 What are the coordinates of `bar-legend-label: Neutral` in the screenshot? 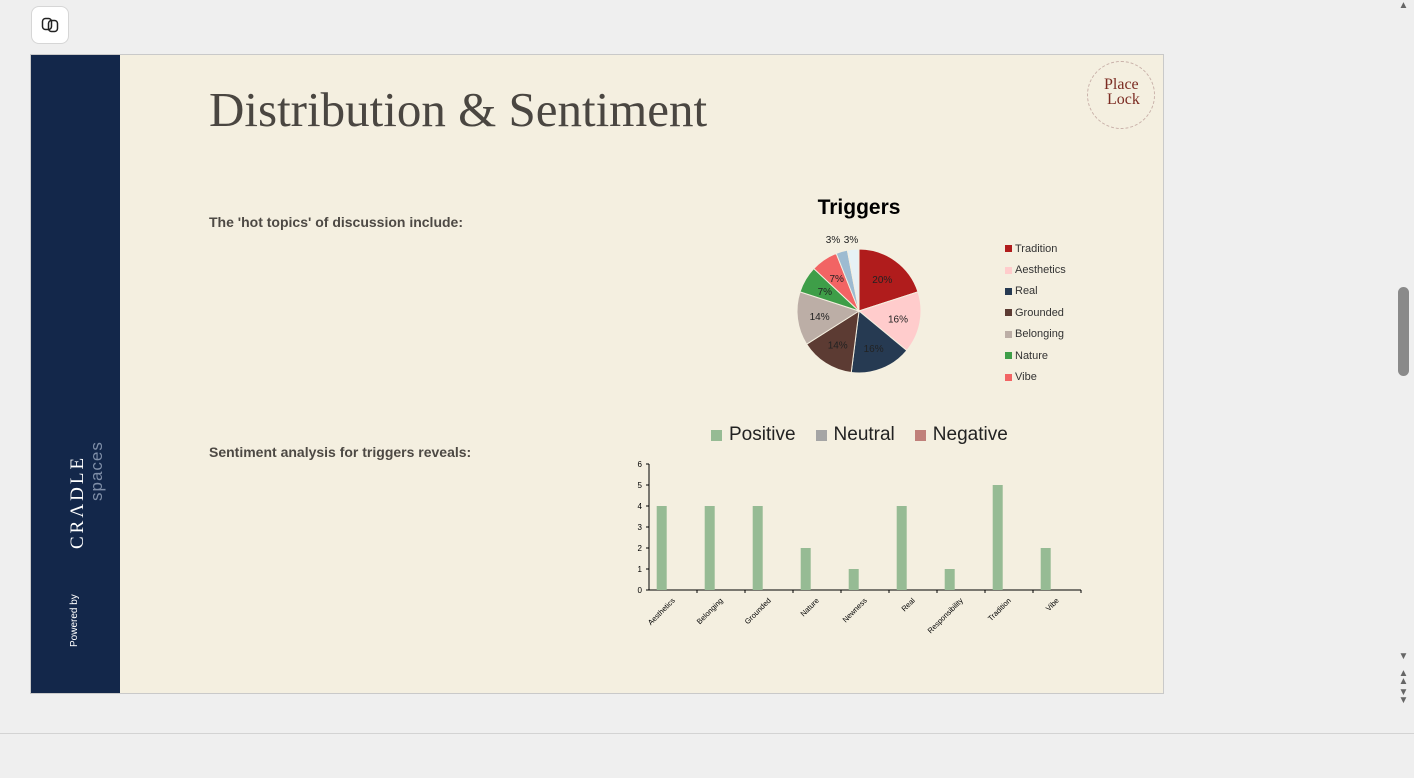 It's located at (864, 434).